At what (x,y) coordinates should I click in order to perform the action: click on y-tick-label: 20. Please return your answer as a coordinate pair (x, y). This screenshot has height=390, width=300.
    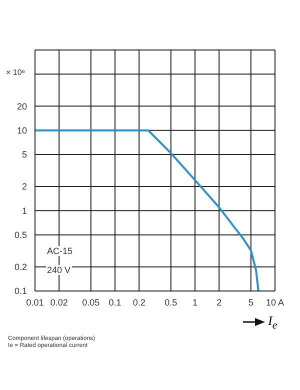
    Looking at the image, I should click on (21, 106).